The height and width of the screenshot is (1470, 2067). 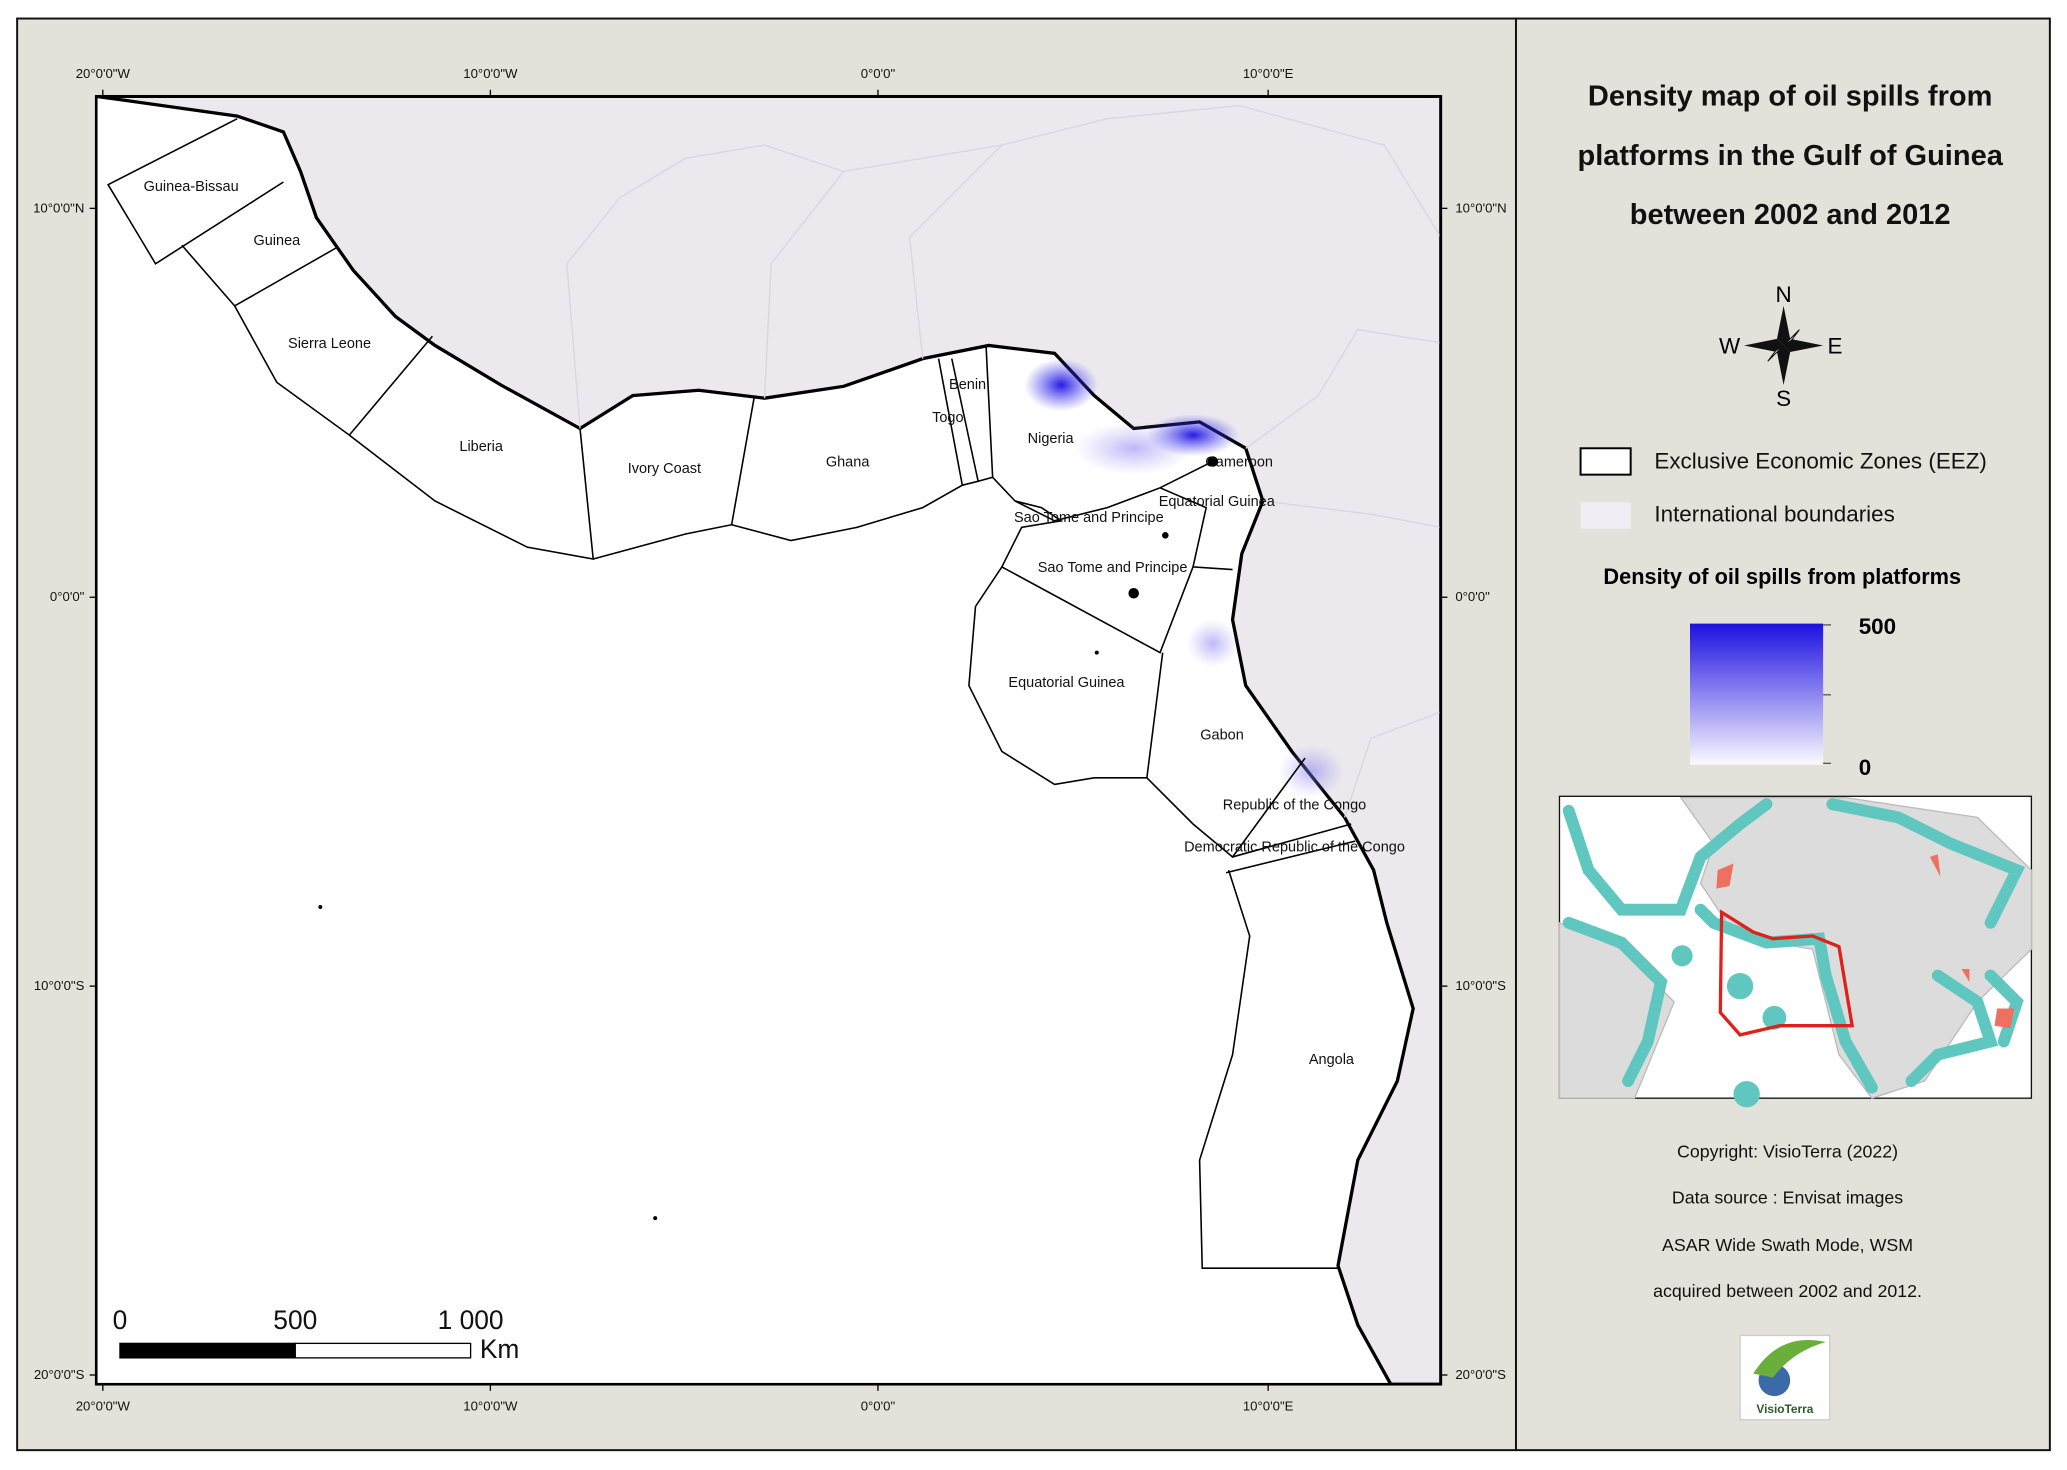 I want to click on compass-s: S, so click(x=1783, y=398).